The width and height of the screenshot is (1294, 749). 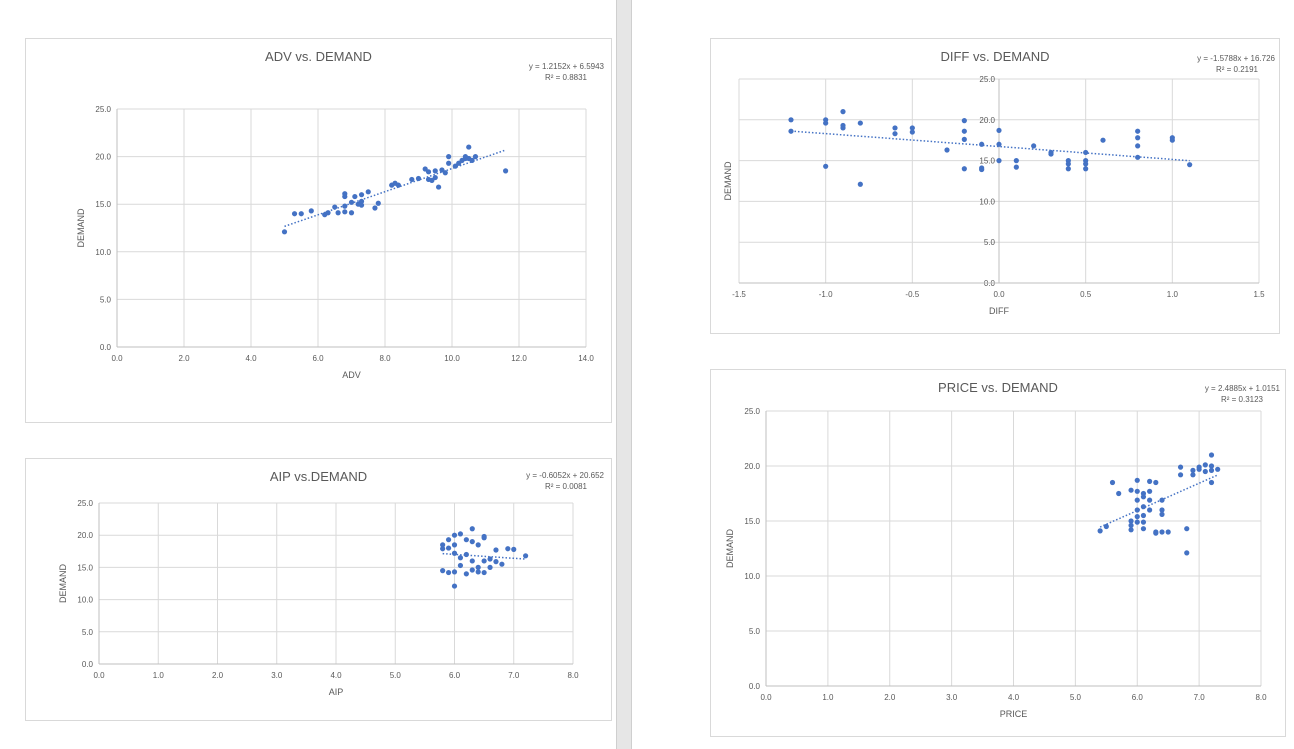 What do you see at coordinates (318, 476) in the screenshot?
I see `chart-title: AIP vs.DEMAND` at bounding box center [318, 476].